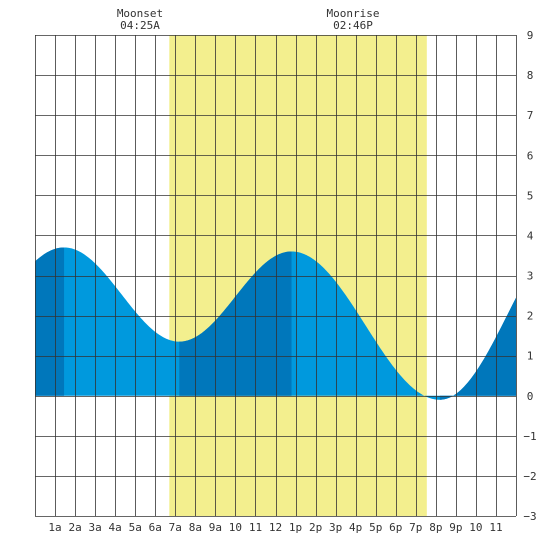 The image size is (550, 550). What do you see at coordinates (529, 476) in the screenshot?
I see `y-tick-label: −2` at bounding box center [529, 476].